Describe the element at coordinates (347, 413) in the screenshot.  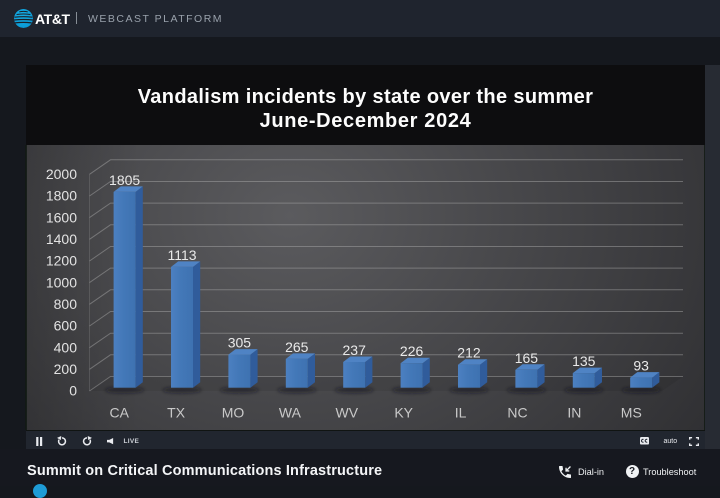
I see `svg-text: WV` at that location.